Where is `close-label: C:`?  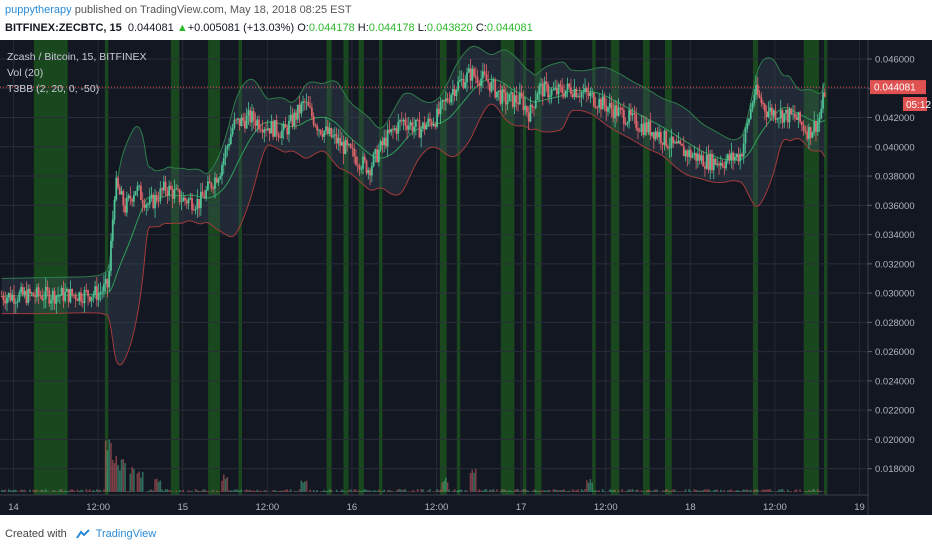
close-label: C: is located at coordinates (481, 28).